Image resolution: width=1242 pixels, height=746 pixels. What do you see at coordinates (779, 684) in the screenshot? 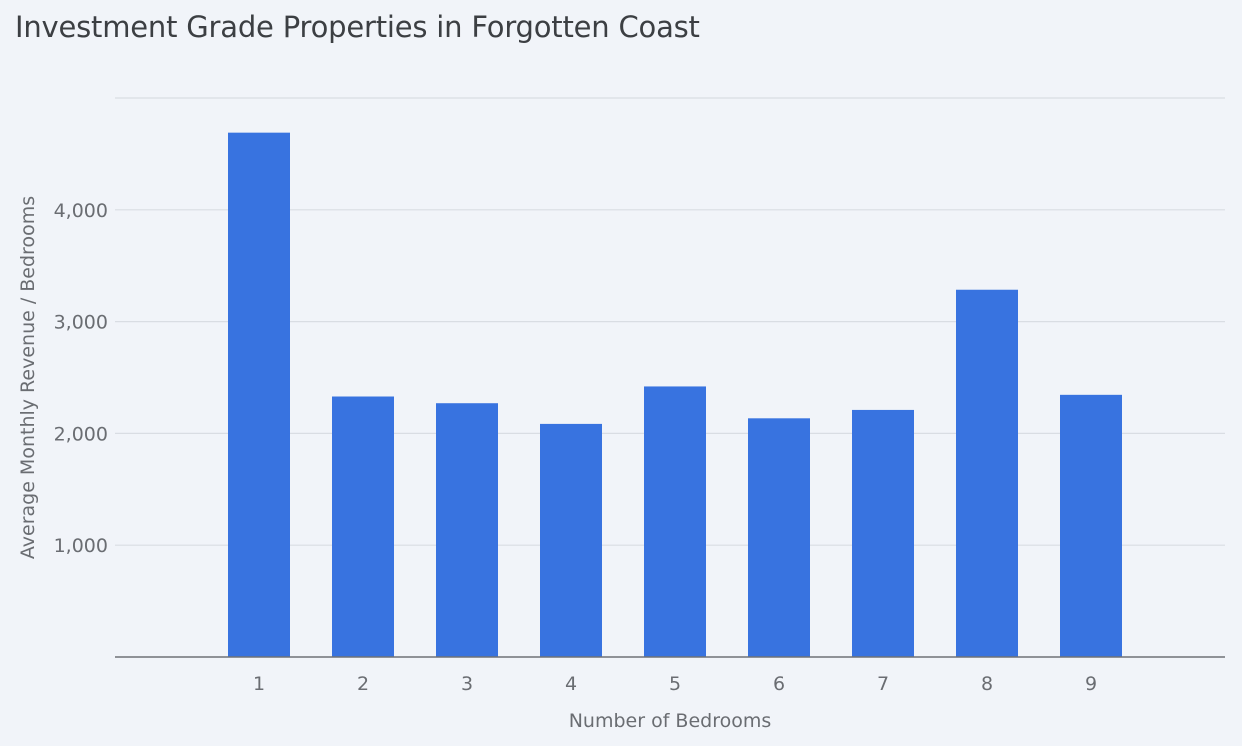
I see `x-tick-label: 6` at bounding box center [779, 684].